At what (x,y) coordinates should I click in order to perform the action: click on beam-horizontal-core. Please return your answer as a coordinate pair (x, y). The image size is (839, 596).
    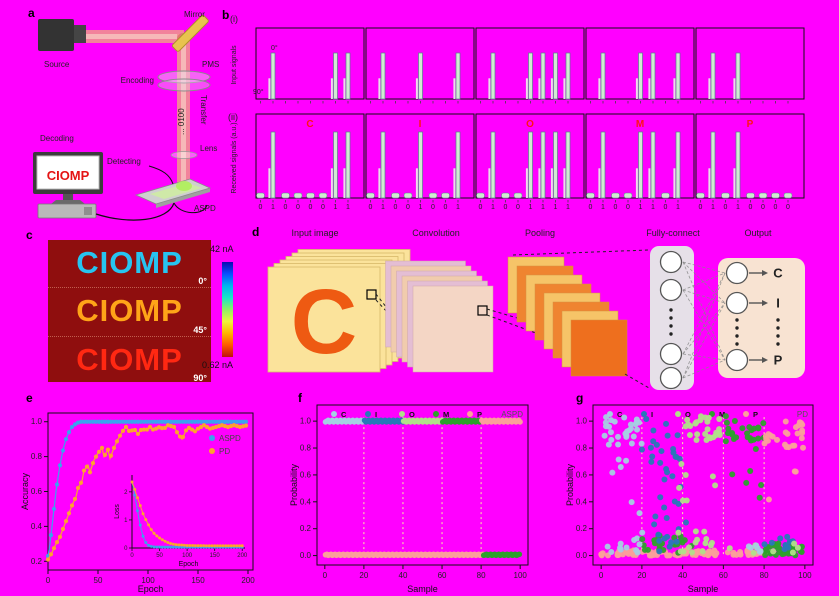
    Looking at the image, I should click on (133, 36).